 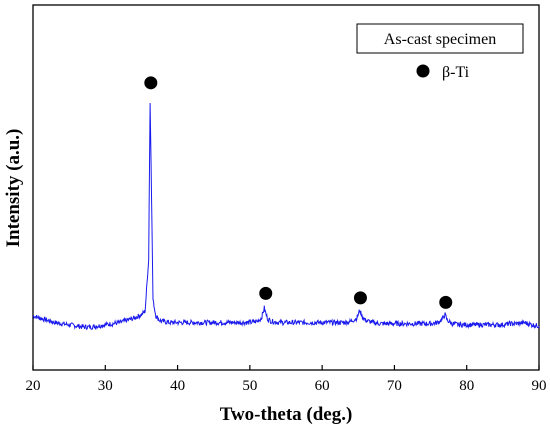 I want to click on x-axis-title: Two-theta (deg.), so click(x=286, y=414).